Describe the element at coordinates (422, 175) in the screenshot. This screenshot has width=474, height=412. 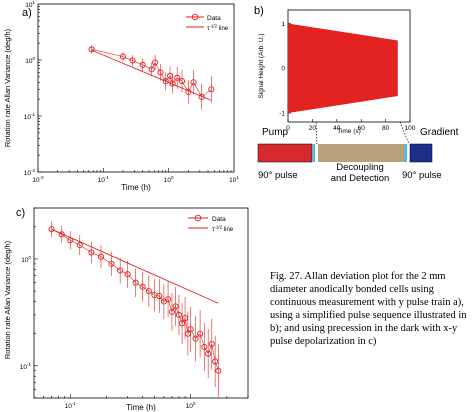
I see `pulse2-label: 90° pulse` at that location.